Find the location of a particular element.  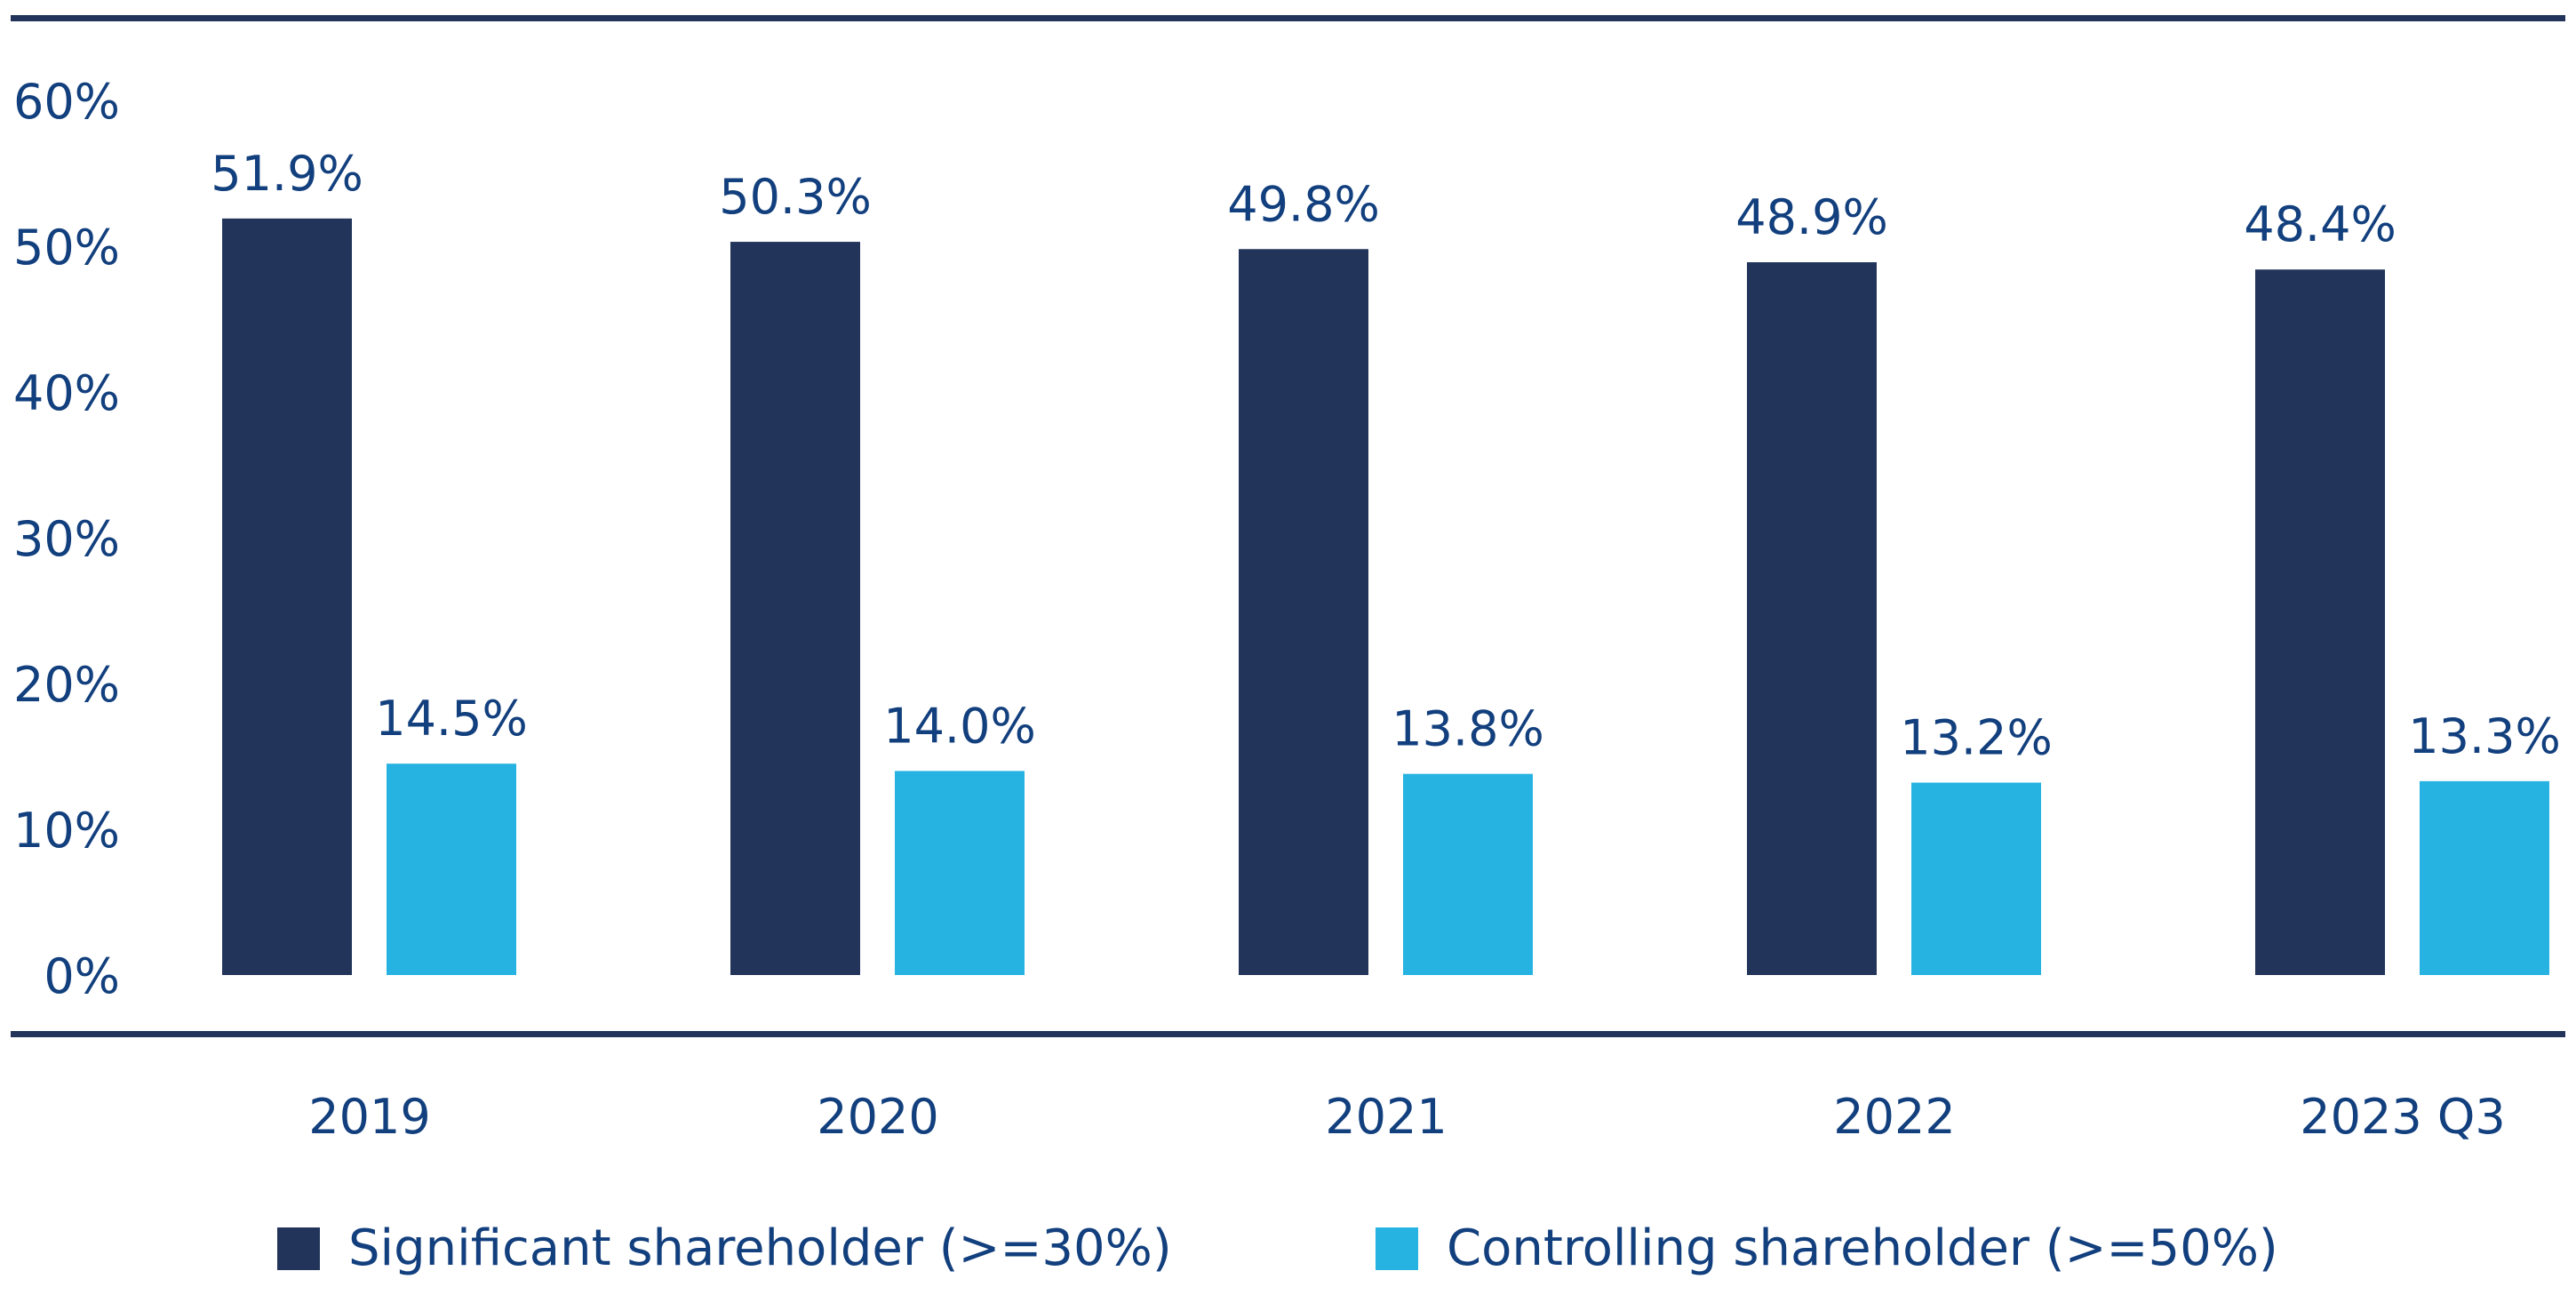

legend-item-controlling: Controlling shareholder (>=50%) is located at coordinates (1827, 1248).